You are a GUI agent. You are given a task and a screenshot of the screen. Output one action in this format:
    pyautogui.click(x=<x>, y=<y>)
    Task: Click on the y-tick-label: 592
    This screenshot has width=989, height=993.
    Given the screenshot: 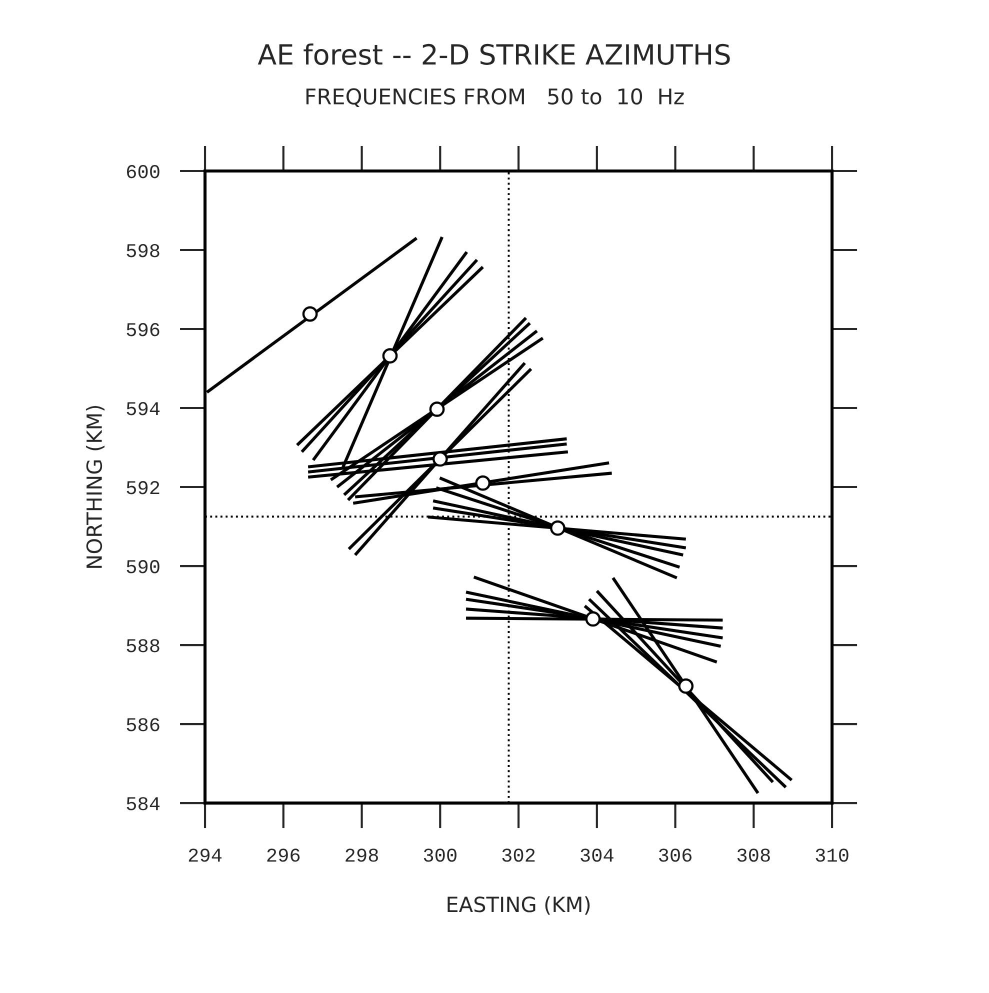 What is the action you would take?
    pyautogui.click(x=143, y=487)
    